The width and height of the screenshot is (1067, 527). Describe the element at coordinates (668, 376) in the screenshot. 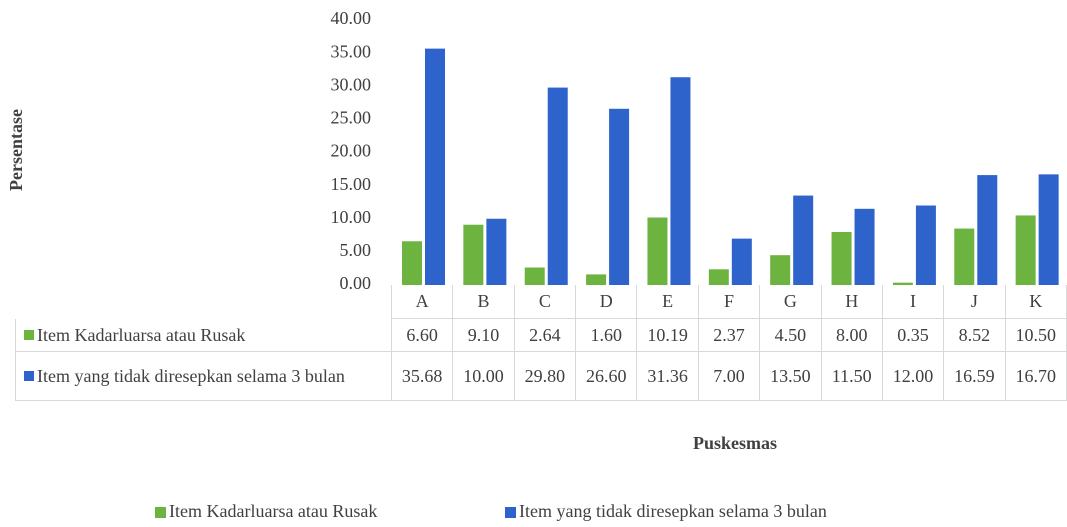

I see `value-cell: 31.36` at that location.